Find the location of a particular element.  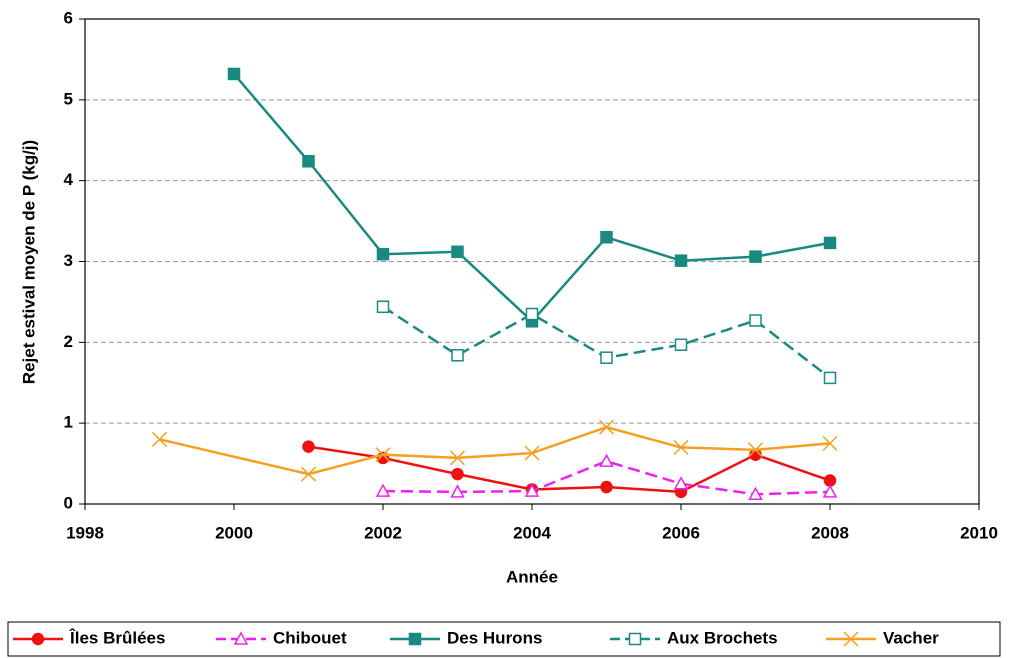

x-tick-label: 2010 is located at coordinates (979, 532).